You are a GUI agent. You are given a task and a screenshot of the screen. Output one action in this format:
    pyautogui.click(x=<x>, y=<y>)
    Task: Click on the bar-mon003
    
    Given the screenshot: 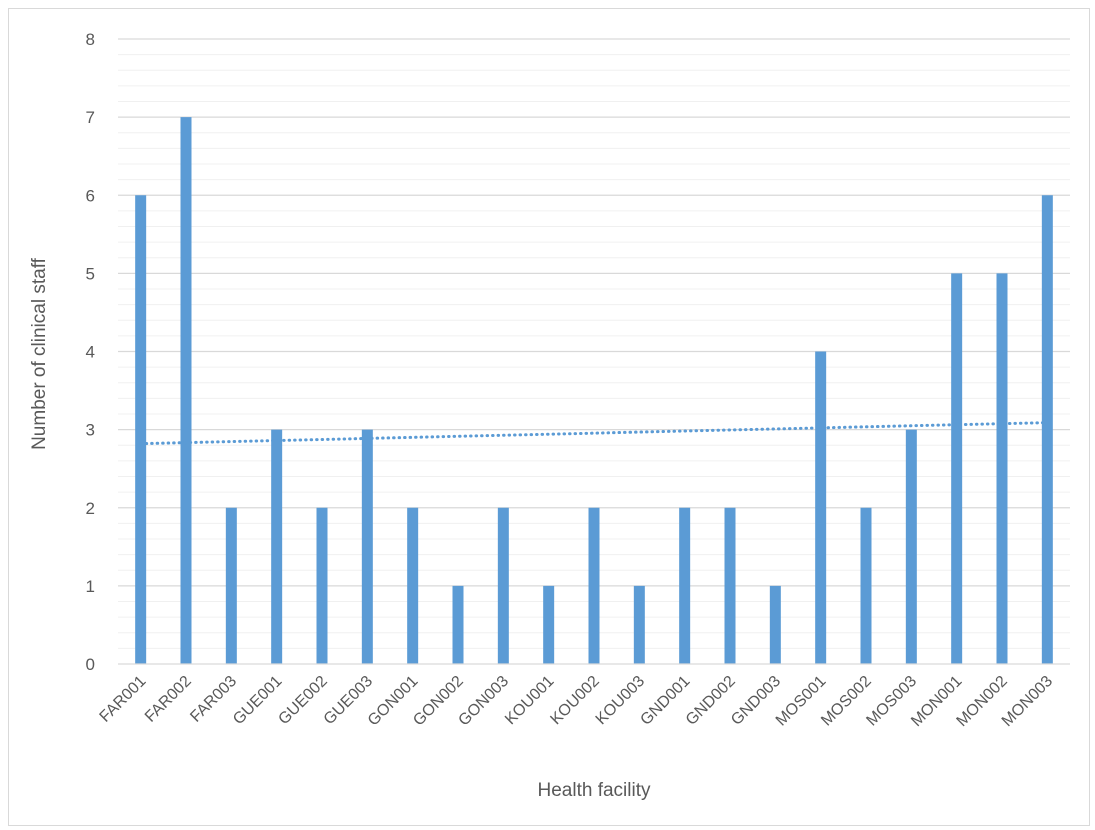 What is the action you would take?
    pyautogui.click(x=1047, y=429)
    